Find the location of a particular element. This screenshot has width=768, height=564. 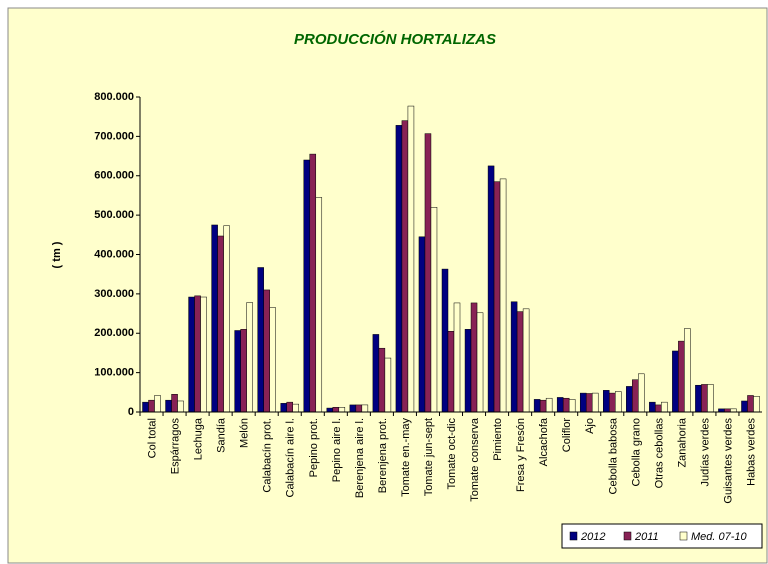

legend-label: Med. 07-10 is located at coordinates (719, 537).